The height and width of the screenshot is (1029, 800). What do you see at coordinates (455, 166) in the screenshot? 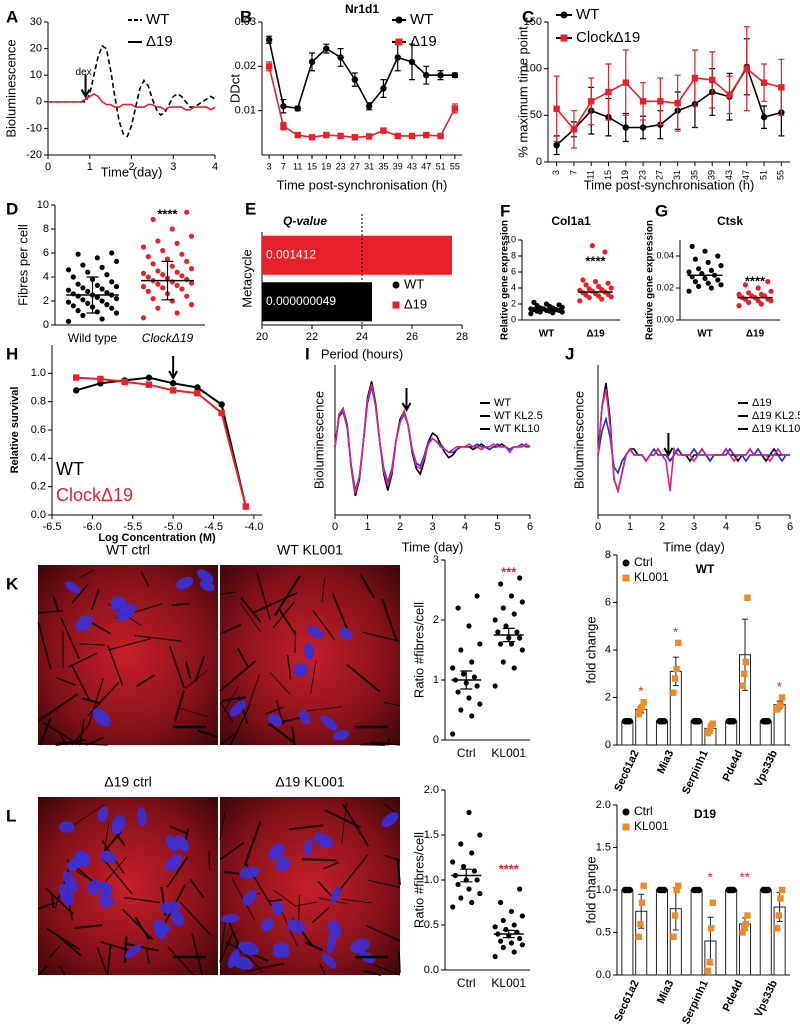
I see `x-tick-label: 55` at bounding box center [455, 166].